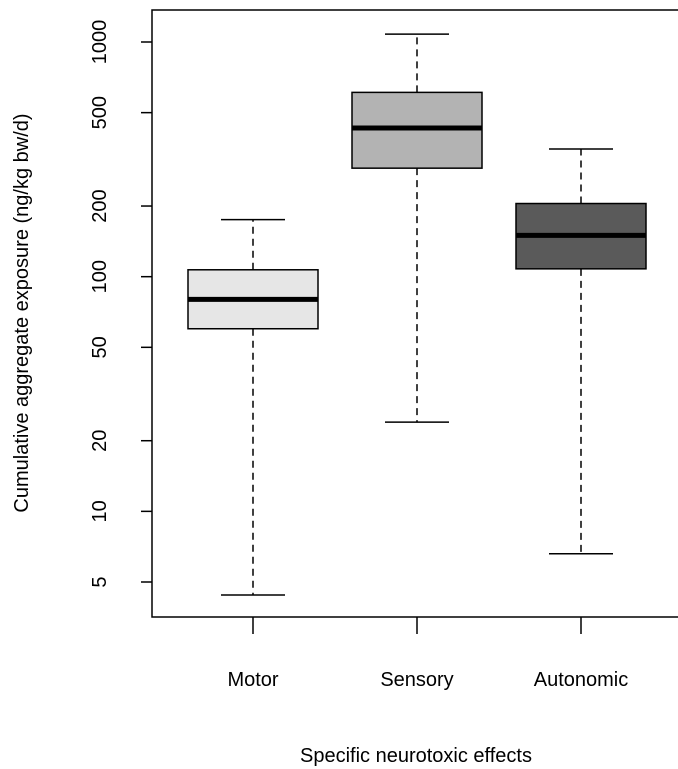  Describe the element at coordinates (427, 654) in the screenshot. I see `x-axis: Motor Sensory Autonomic` at that location.